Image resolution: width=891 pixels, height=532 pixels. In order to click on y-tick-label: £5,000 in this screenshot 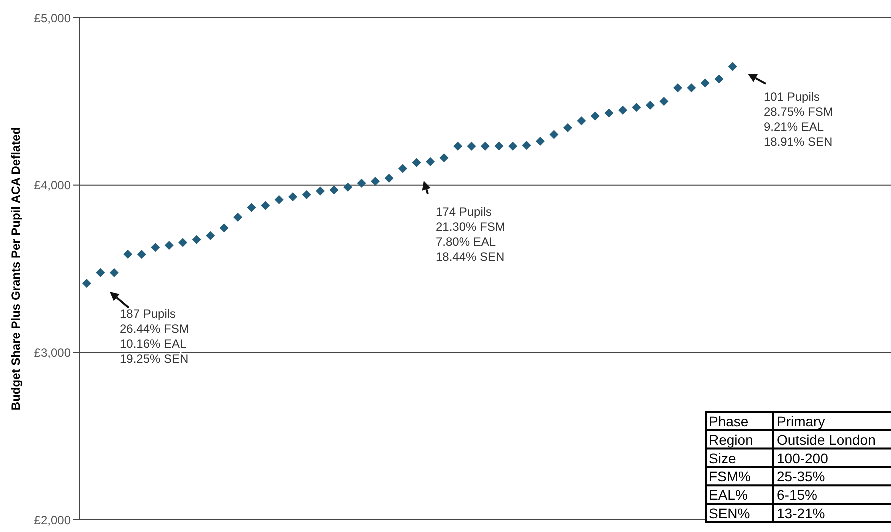, I will do `click(53, 18)`.